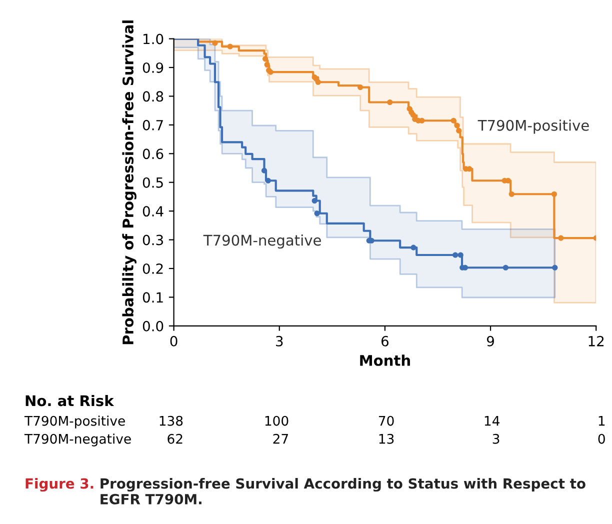  I want to click on text: T790M-positive, so click(74, 422).